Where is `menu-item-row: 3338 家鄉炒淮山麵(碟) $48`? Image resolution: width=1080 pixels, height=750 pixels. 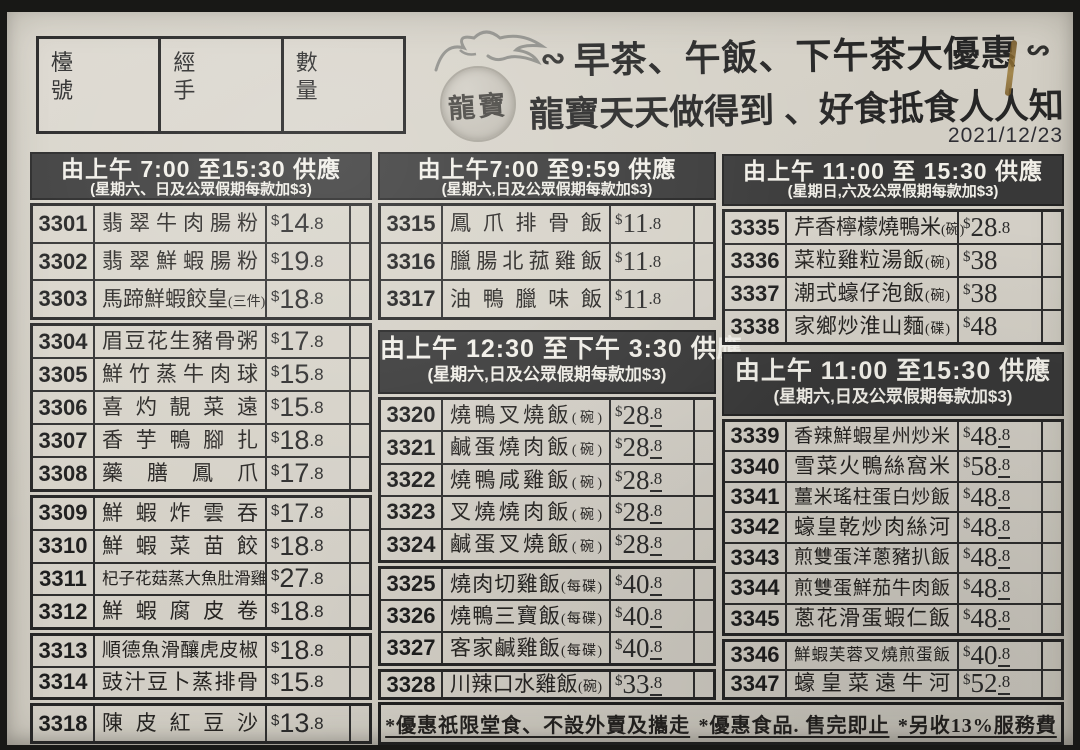
menu-item-row: 3338 家鄉炒淮山麵(碟) $48 is located at coordinates (893, 325).